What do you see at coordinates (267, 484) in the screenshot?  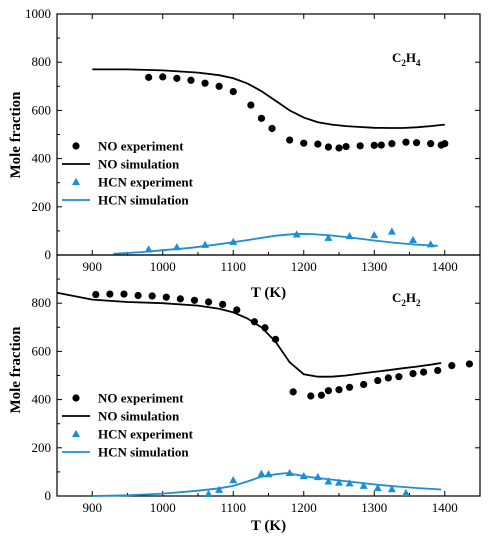 I see `hcn-simulation-line` at bounding box center [267, 484].